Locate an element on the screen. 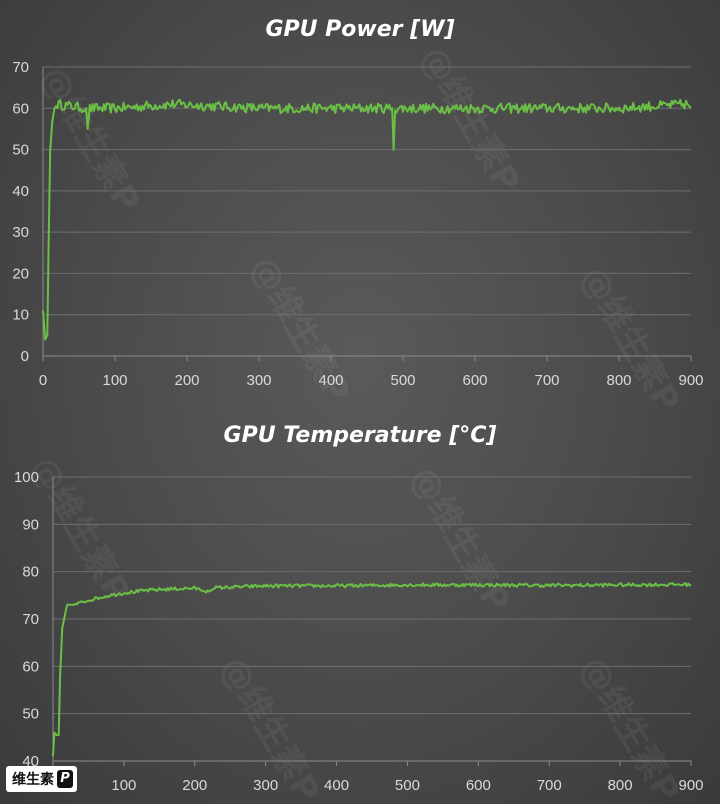 This screenshot has height=804, width=720. y-tick-label: 100 is located at coordinates (26, 477).